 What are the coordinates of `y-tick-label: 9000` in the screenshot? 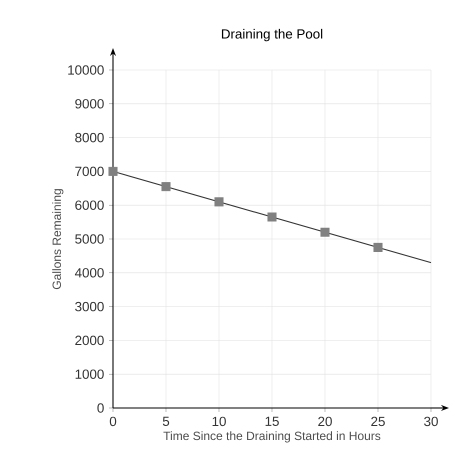 It's located at (89, 104).